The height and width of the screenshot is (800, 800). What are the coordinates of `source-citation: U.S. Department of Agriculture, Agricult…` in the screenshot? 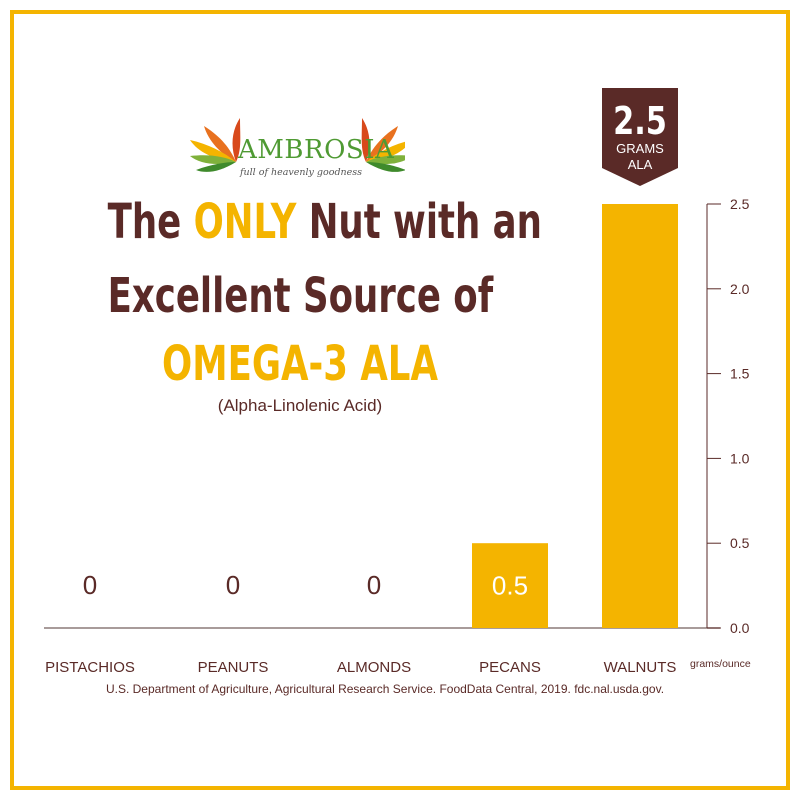 It's located at (385, 689).